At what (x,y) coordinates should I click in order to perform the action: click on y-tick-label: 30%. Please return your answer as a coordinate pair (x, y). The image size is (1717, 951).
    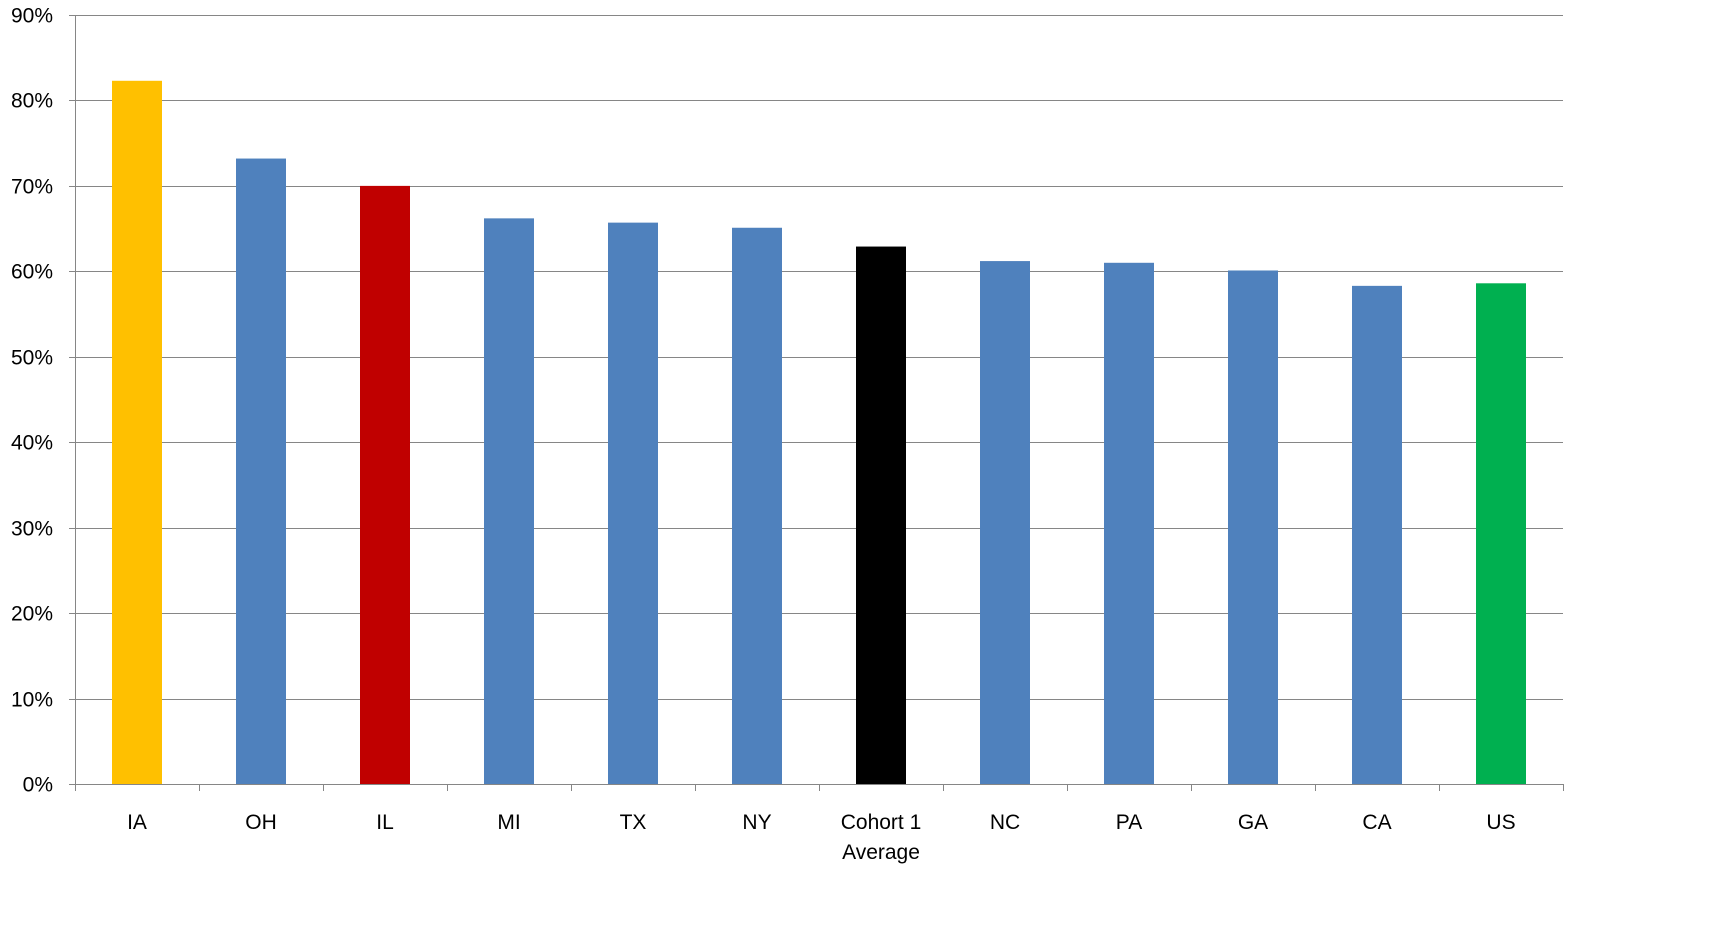
    Looking at the image, I should click on (32, 529).